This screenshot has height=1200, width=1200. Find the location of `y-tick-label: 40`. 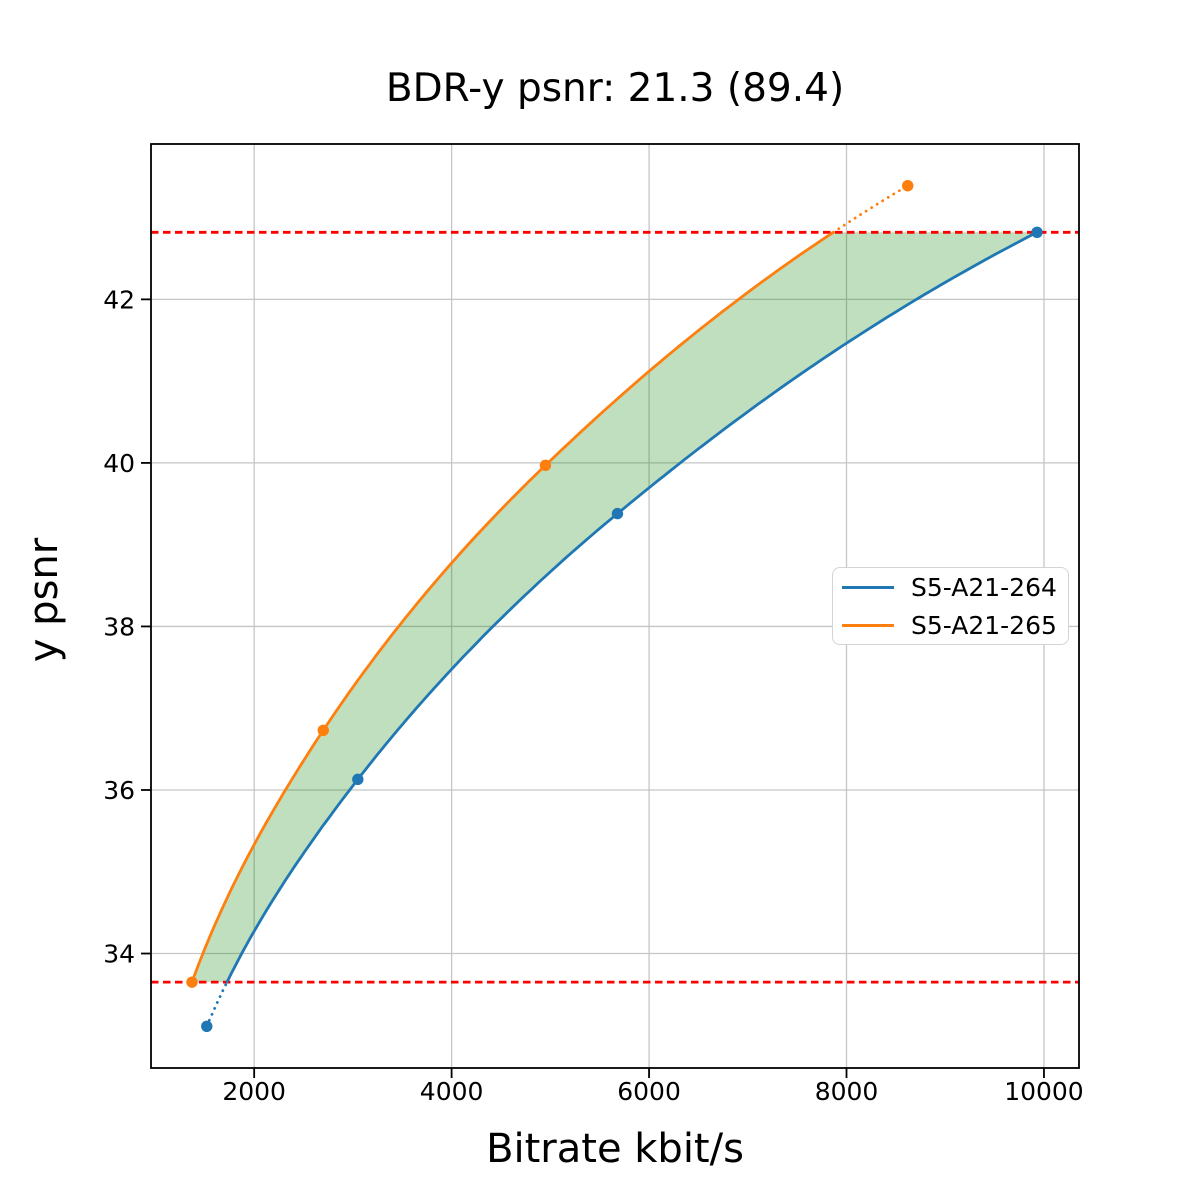

y-tick-label: 40 is located at coordinates (119, 463).